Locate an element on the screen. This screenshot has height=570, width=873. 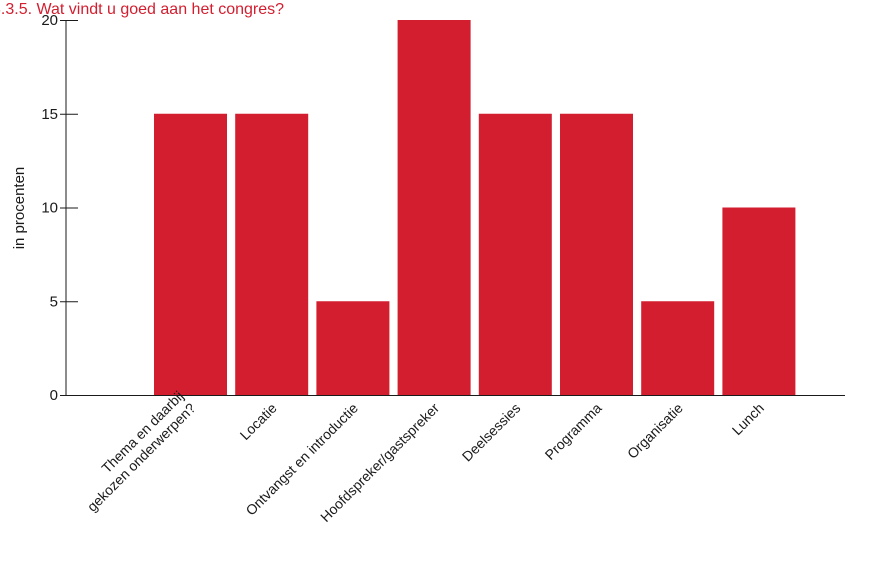
category-label-6: Programma is located at coordinates (573, 431).